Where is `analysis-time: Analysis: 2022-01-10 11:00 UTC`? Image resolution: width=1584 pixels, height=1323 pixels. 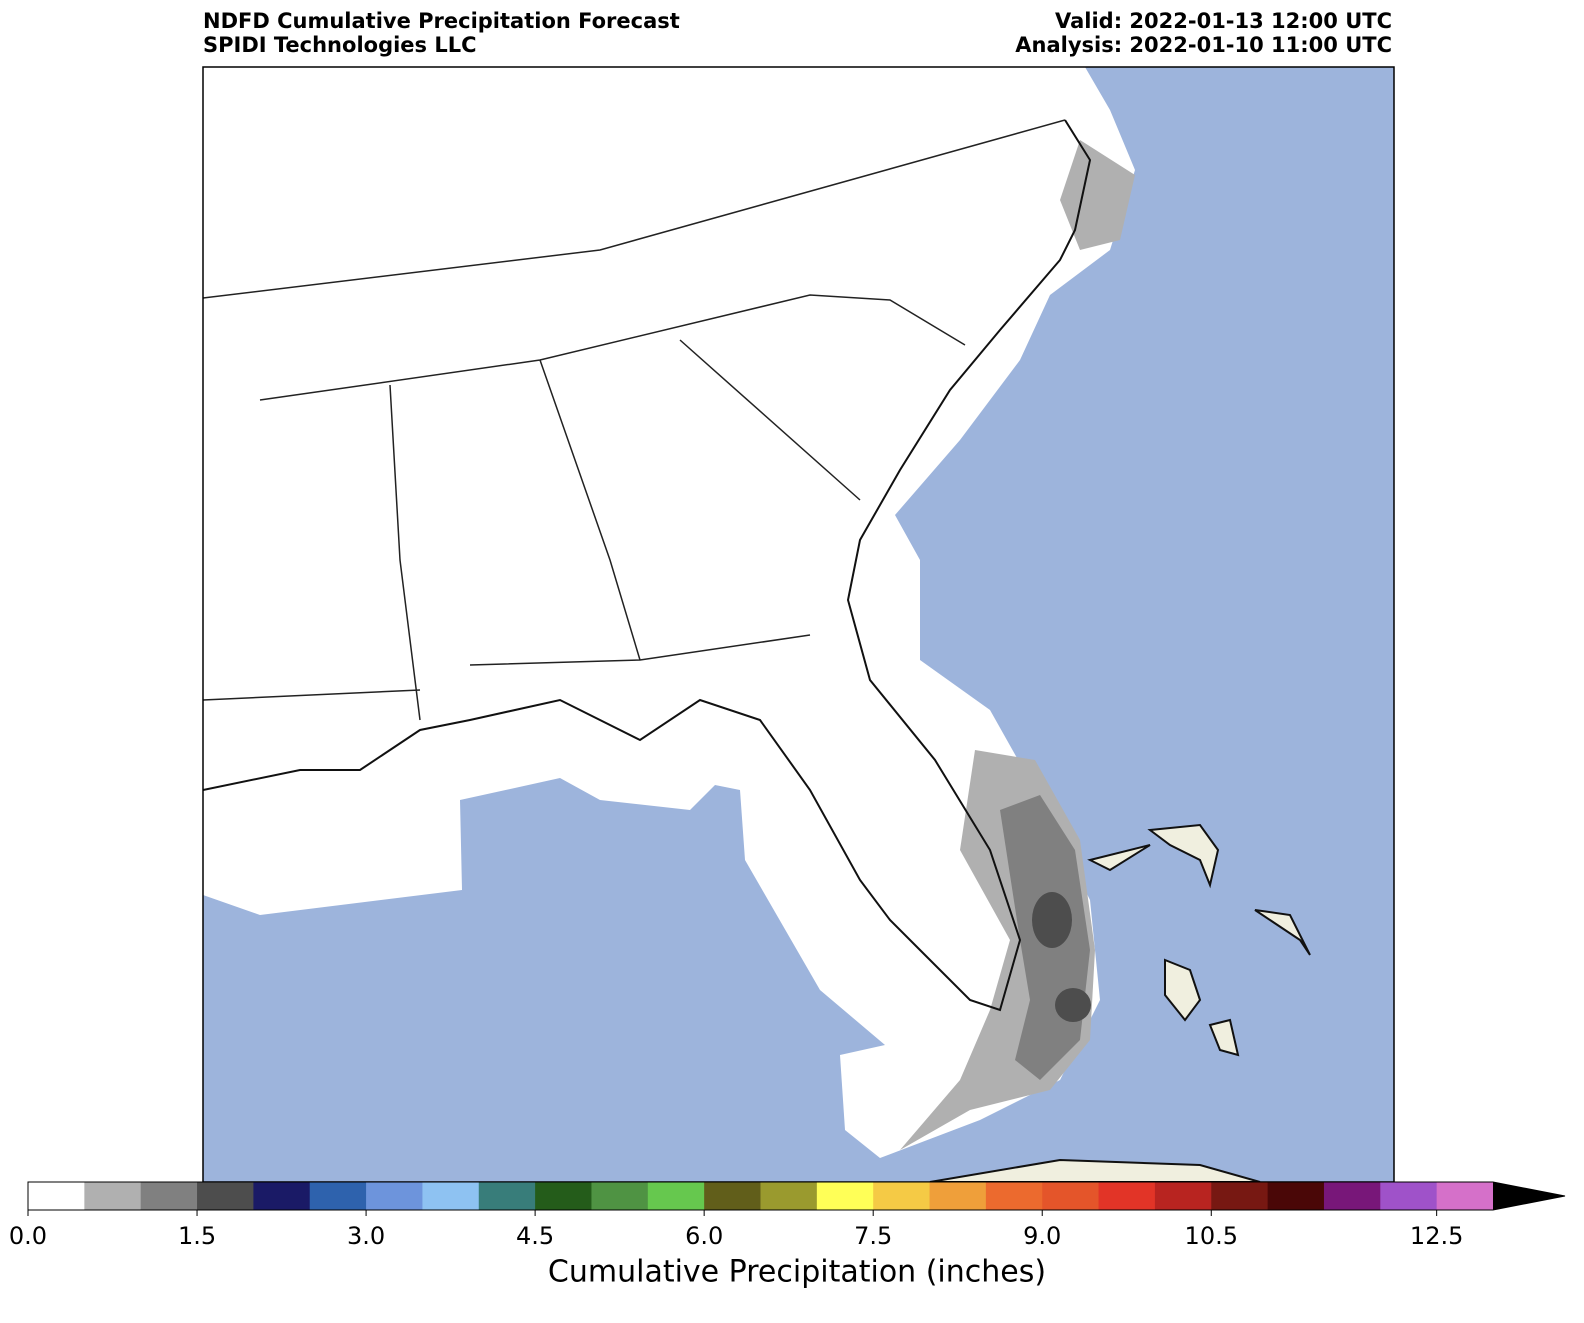 analysis-time: Analysis: 2022-01-10 11:00 UTC is located at coordinates (1203, 45).